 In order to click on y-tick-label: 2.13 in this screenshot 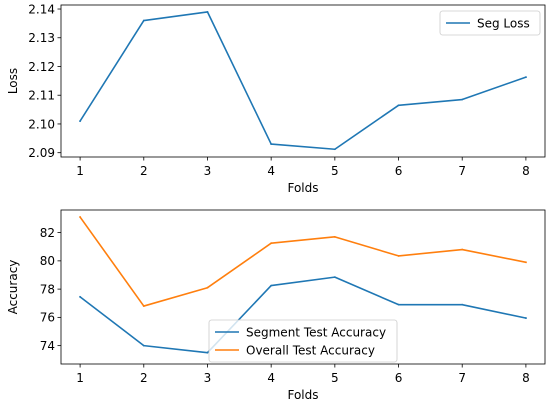, I will do `click(41, 38)`.